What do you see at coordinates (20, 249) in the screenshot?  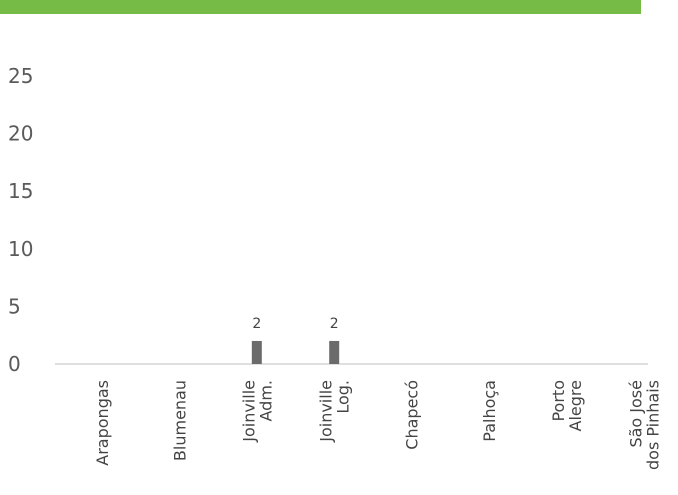 I see `y-tick-label: 10` at bounding box center [20, 249].